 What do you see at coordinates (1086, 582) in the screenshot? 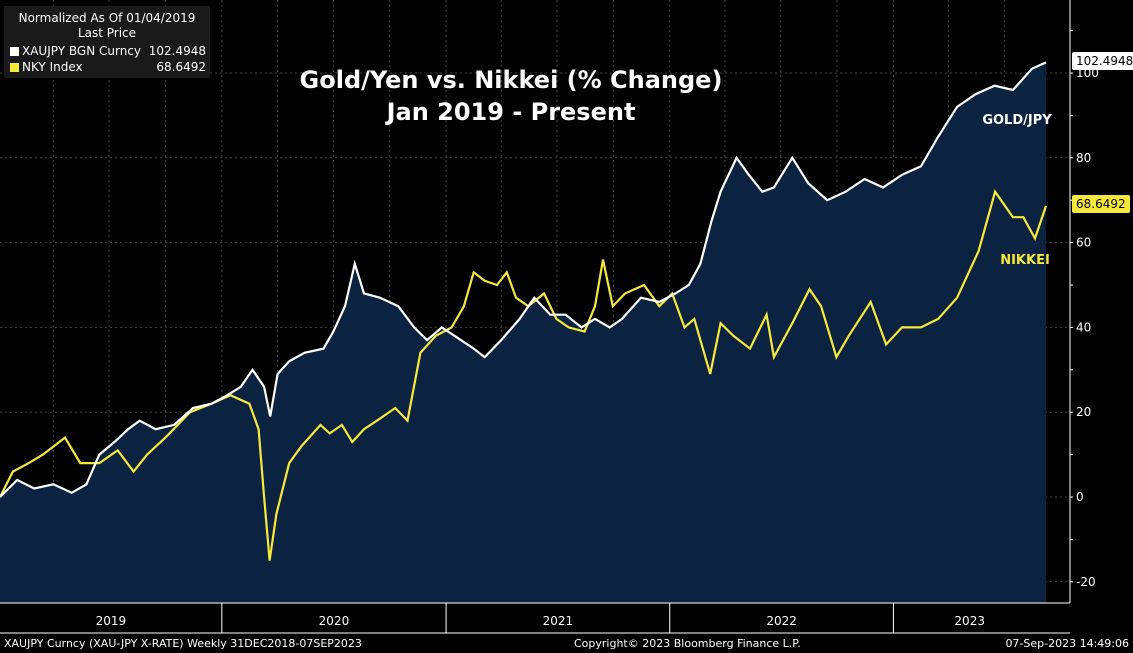
I see `y-tick-label--20: -20` at bounding box center [1086, 582].